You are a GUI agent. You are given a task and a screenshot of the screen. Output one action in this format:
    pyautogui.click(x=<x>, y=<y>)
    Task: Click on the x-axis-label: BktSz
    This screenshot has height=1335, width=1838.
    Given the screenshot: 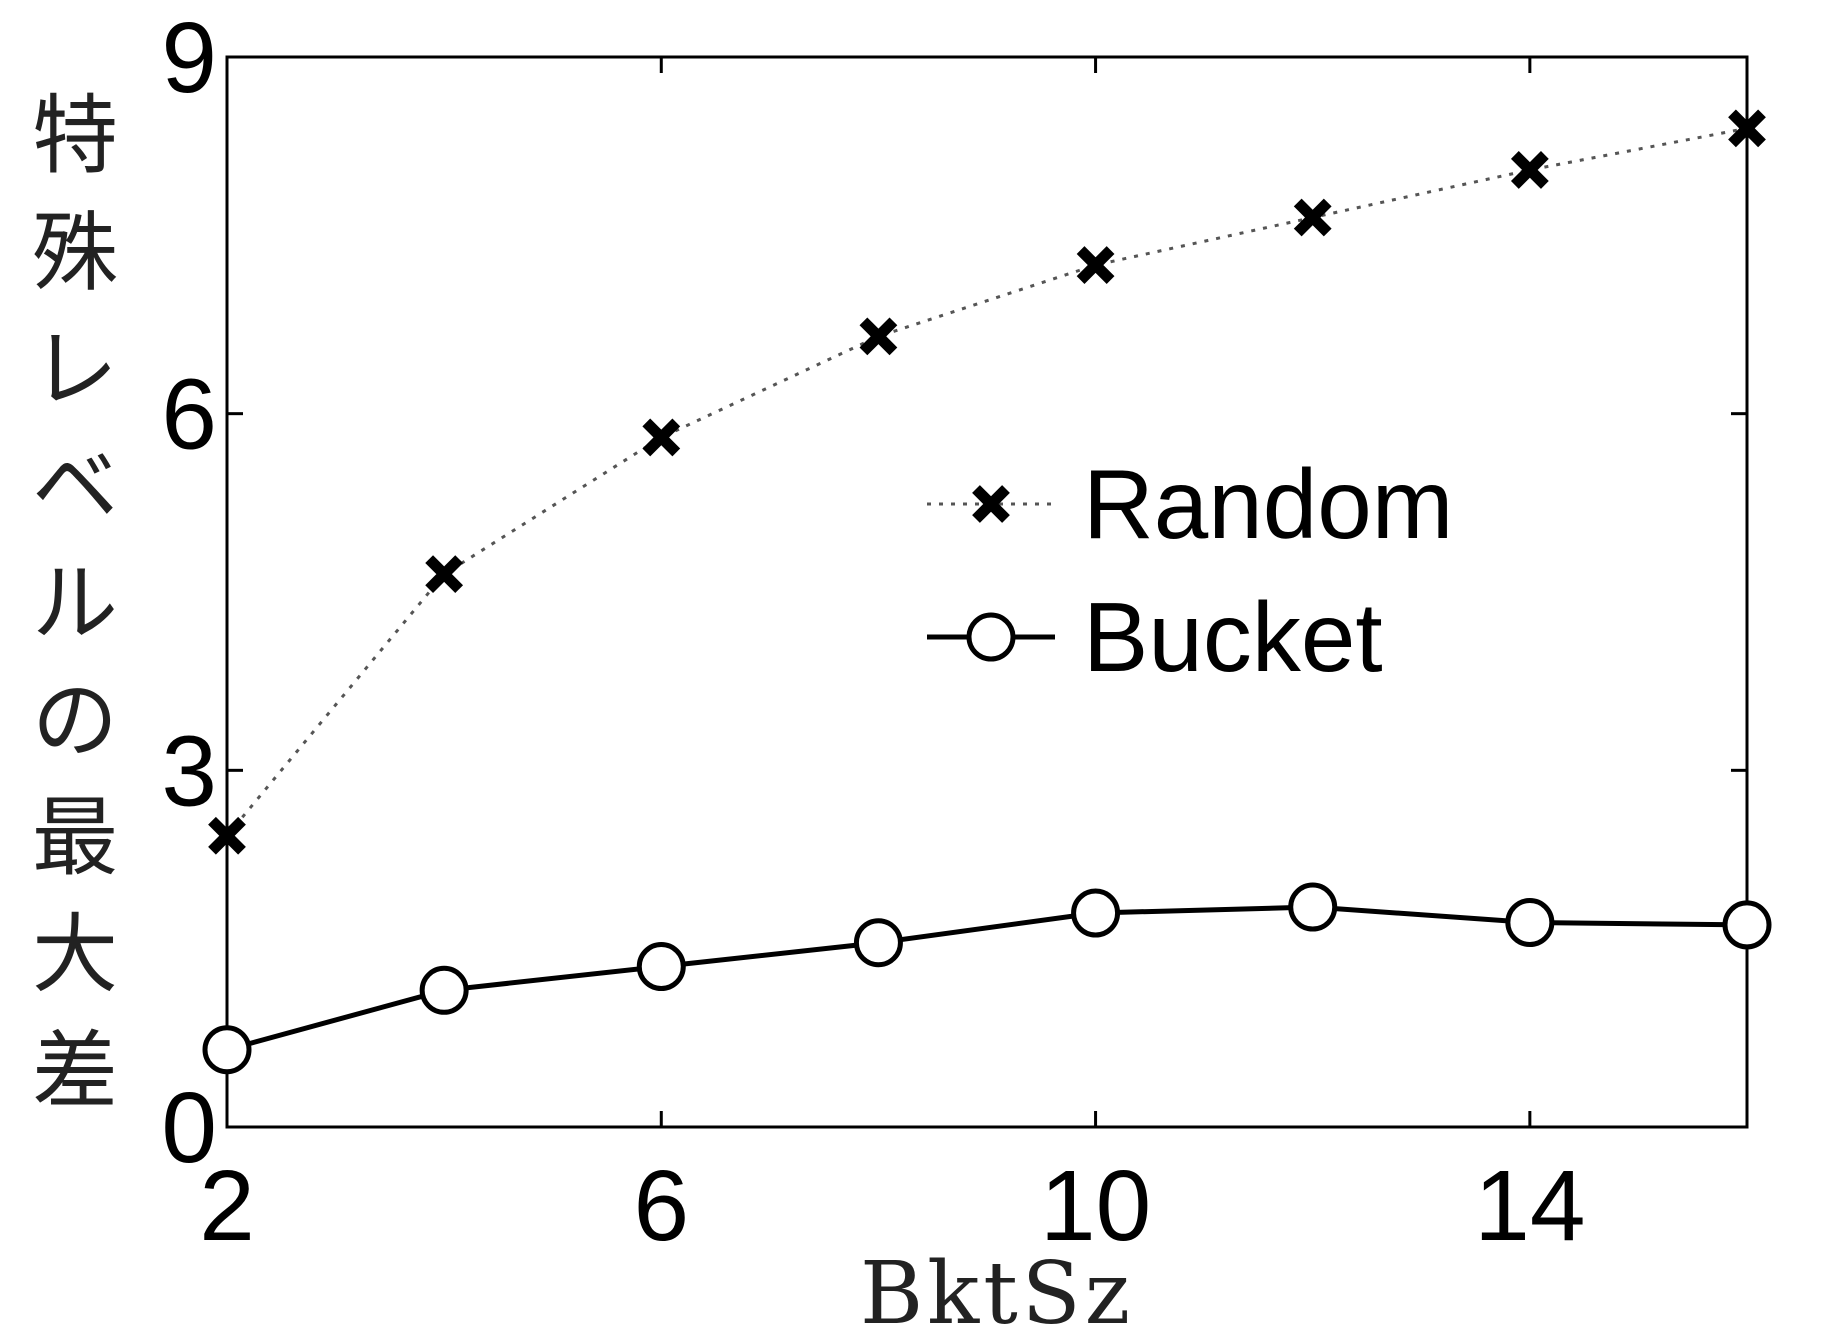 What is the action you would take?
    pyautogui.click(x=997, y=1289)
    